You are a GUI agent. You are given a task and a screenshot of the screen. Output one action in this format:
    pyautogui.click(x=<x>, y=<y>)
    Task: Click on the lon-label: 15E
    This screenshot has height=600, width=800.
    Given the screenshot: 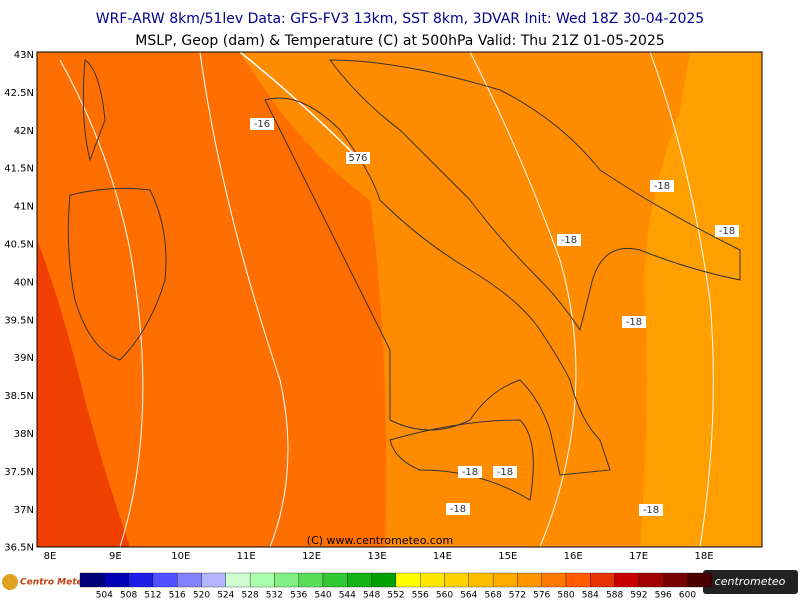 What is the action you would take?
    pyautogui.click(x=507, y=556)
    